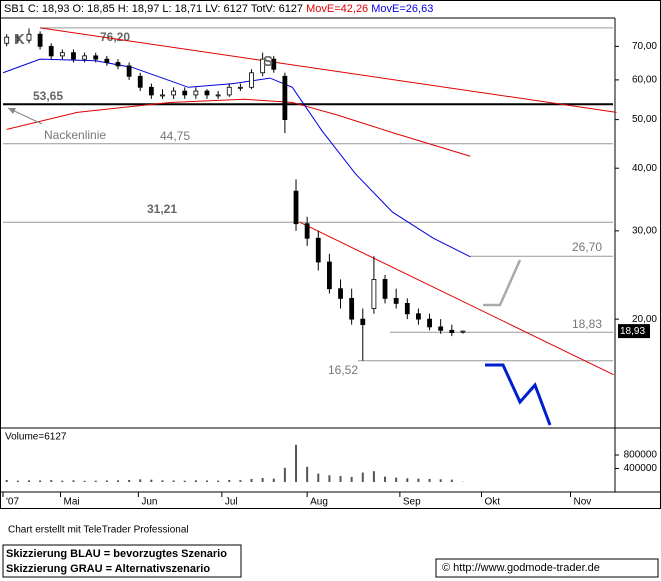 Image resolution: width=661 pixels, height=581 pixels. Describe the element at coordinates (337, 9) in the screenshot. I see `legend-entry: MovE=42,26` at that location.